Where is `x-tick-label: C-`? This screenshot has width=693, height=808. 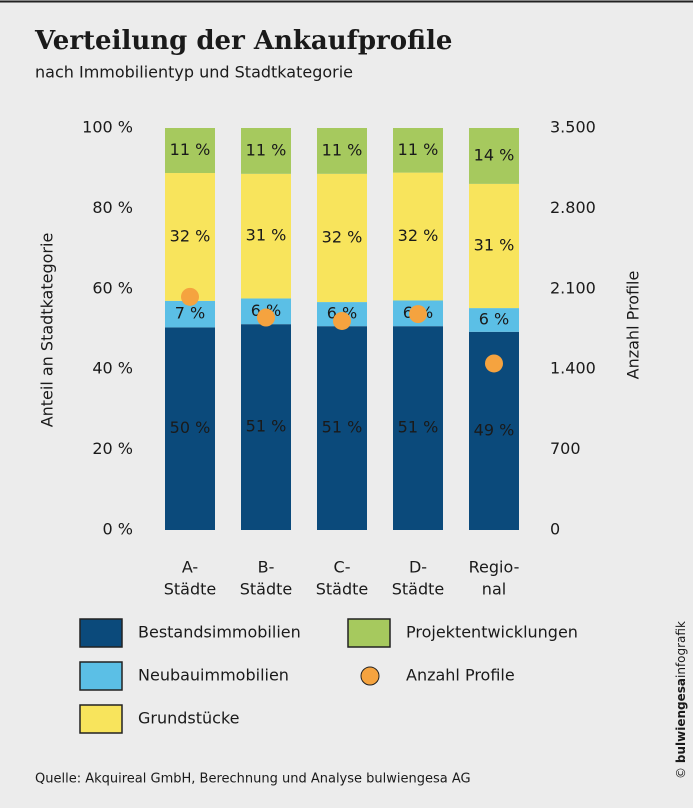
x-tick-label: C- is located at coordinates (342, 567).